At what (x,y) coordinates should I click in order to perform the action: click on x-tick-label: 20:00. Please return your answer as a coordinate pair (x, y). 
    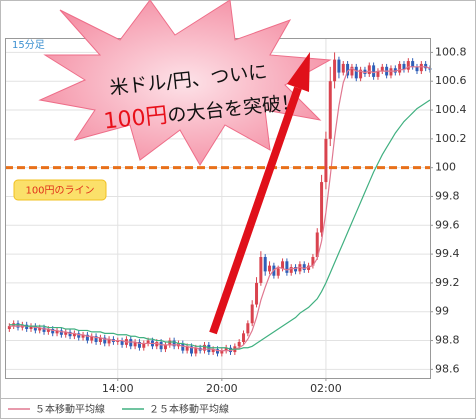
    Looking at the image, I should click on (222, 388).